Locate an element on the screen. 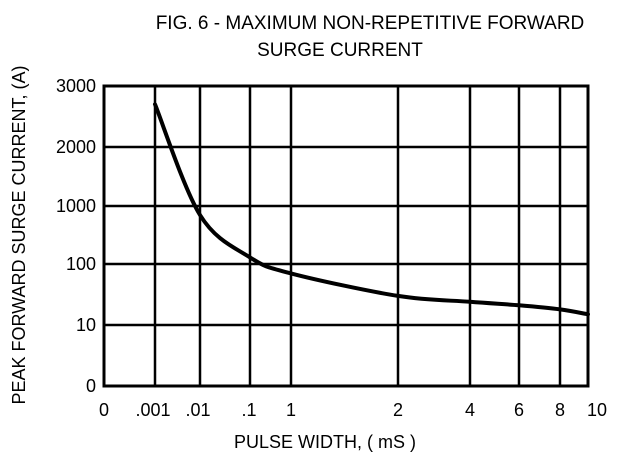 This screenshot has height=460, width=637. x-tick-label: 1 is located at coordinates (291, 410).